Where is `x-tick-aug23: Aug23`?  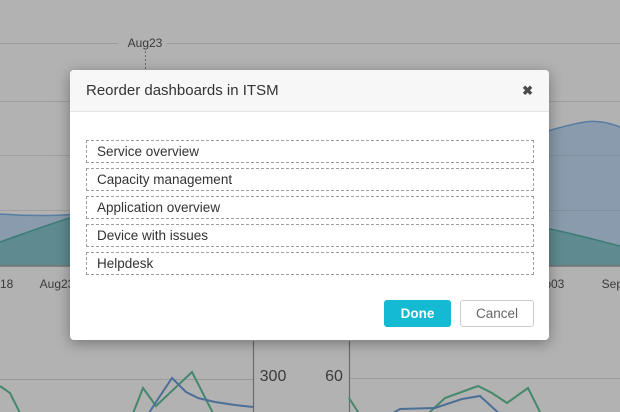 x-tick-aug23: Aug23 is located at coordinates (57, 284).